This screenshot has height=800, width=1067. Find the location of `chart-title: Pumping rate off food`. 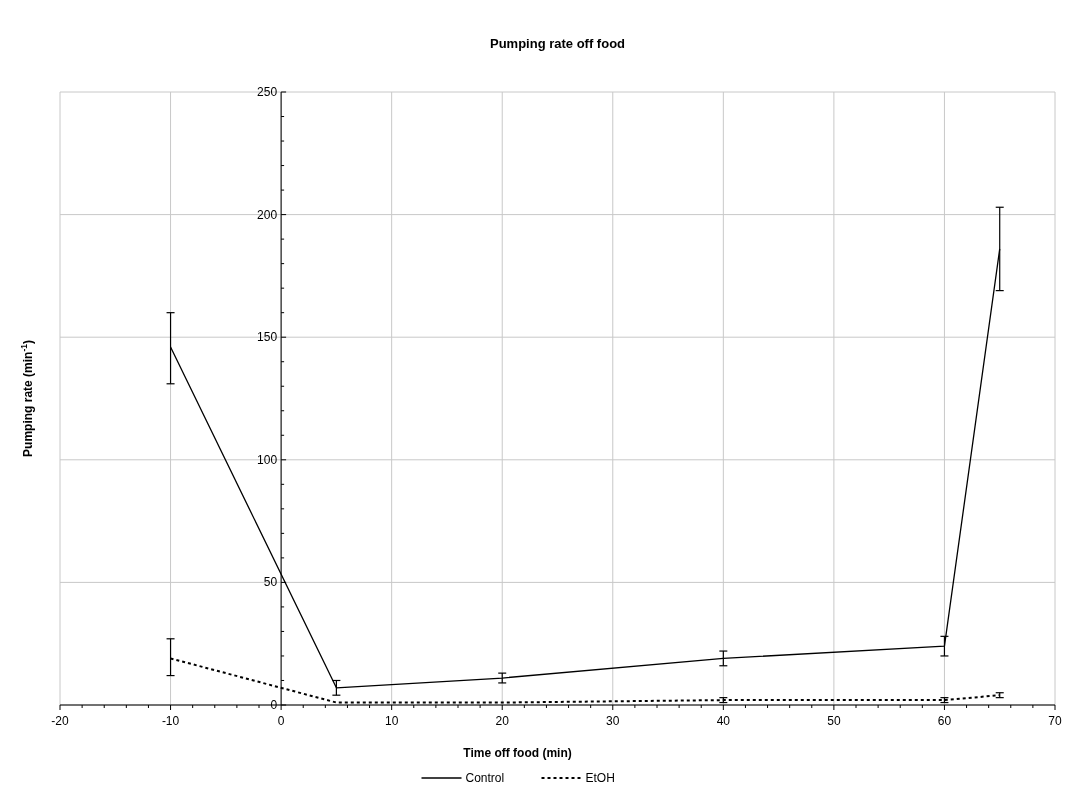

chart-title: Pumping rate off food is located at coordinates (557, 43).